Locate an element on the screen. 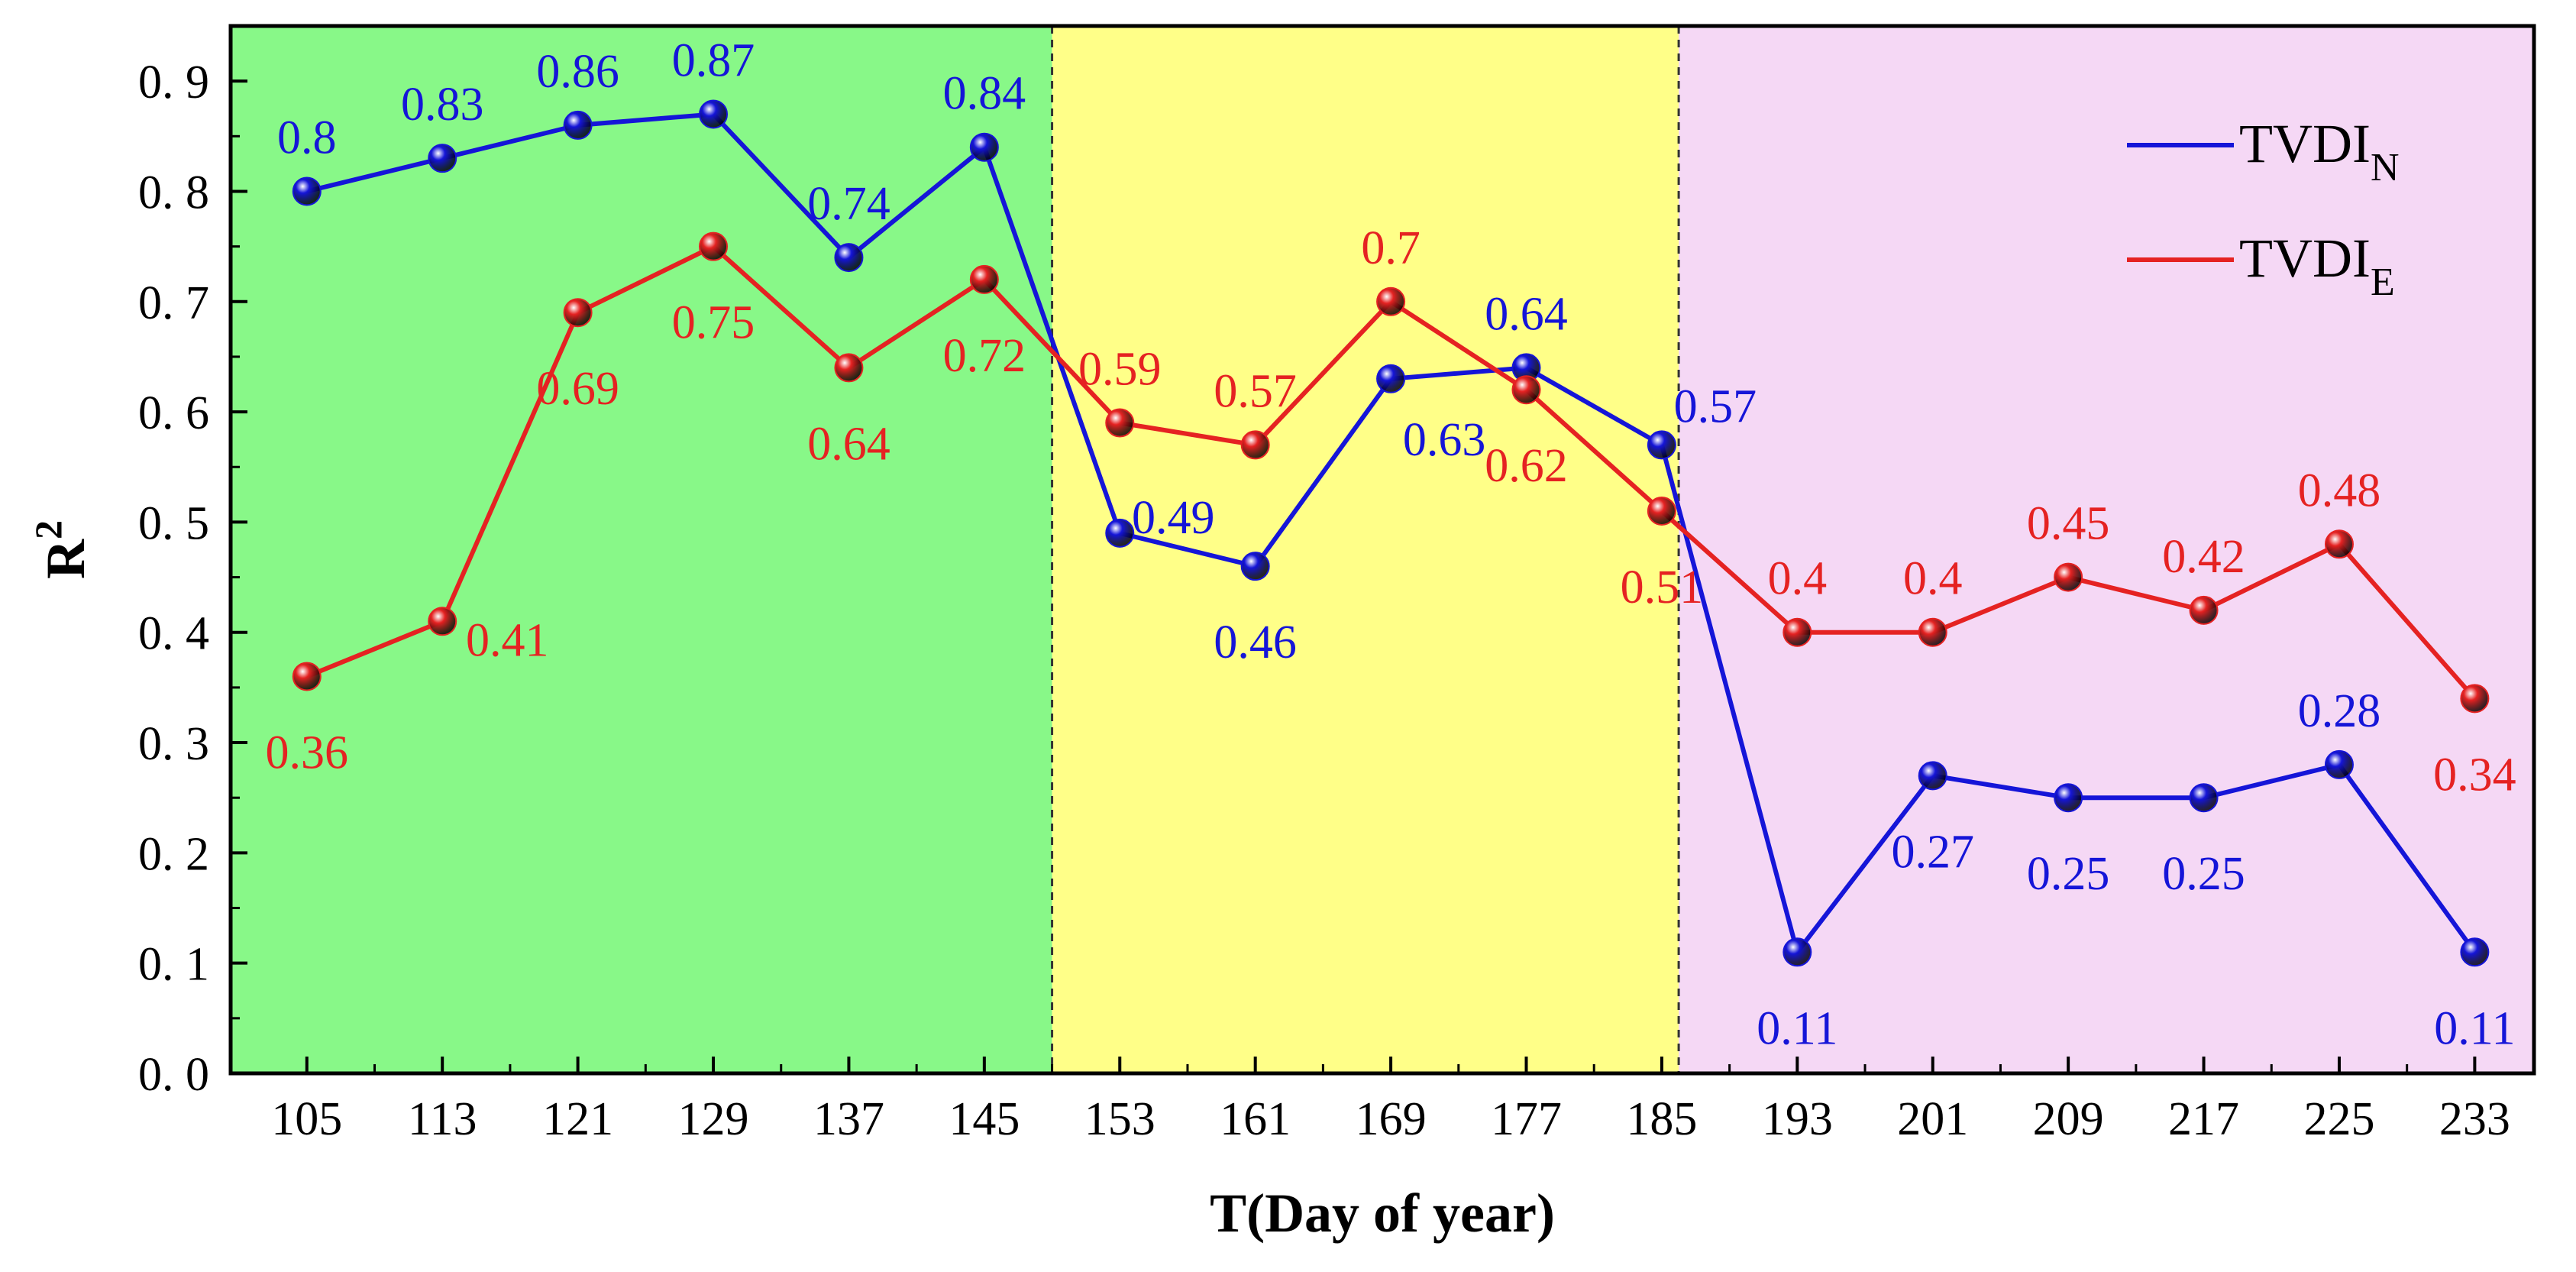 This screenshot has width=2576, height=1272. x-tick-label: 225 is located at coordinates (2338, 1119).